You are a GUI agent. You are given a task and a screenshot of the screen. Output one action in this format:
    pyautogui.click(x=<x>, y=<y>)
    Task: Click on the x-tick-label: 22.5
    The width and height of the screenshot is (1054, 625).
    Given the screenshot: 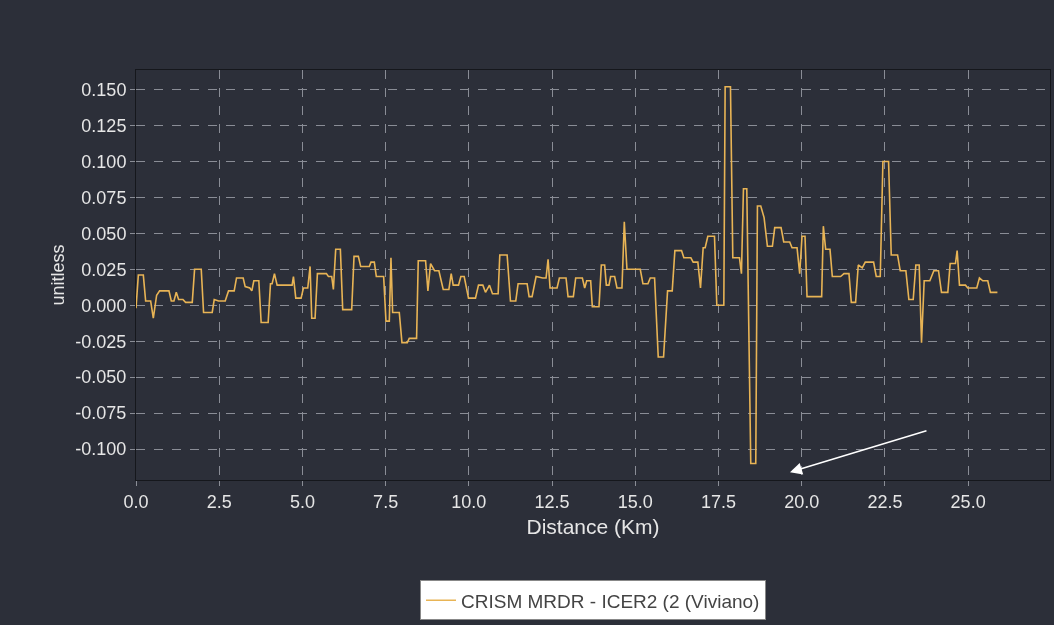 What is the action you would take?
    pyautogui.click(x=885, y=501)
    